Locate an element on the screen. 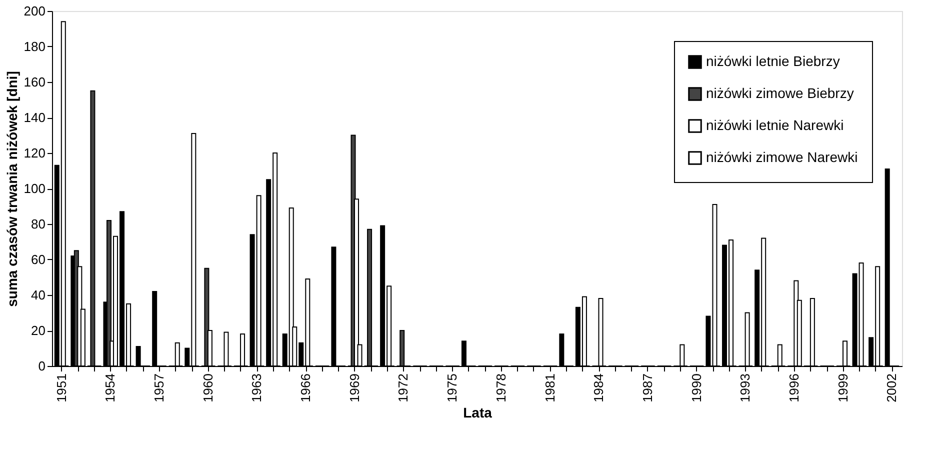 This screenshot has width=951, height=466. y-tick-label: 20 is located at coordinates (38, 330).